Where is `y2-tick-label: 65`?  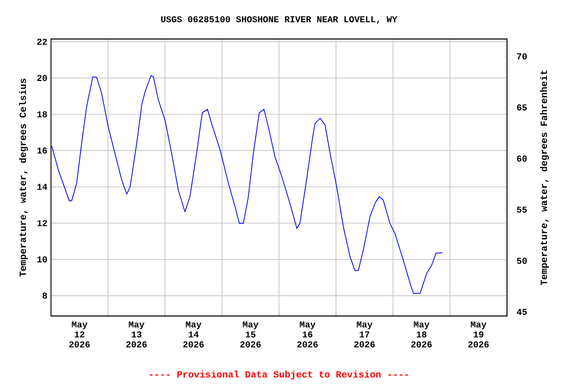
y2-tick-label: 65 is located at coordinates (522, 107).